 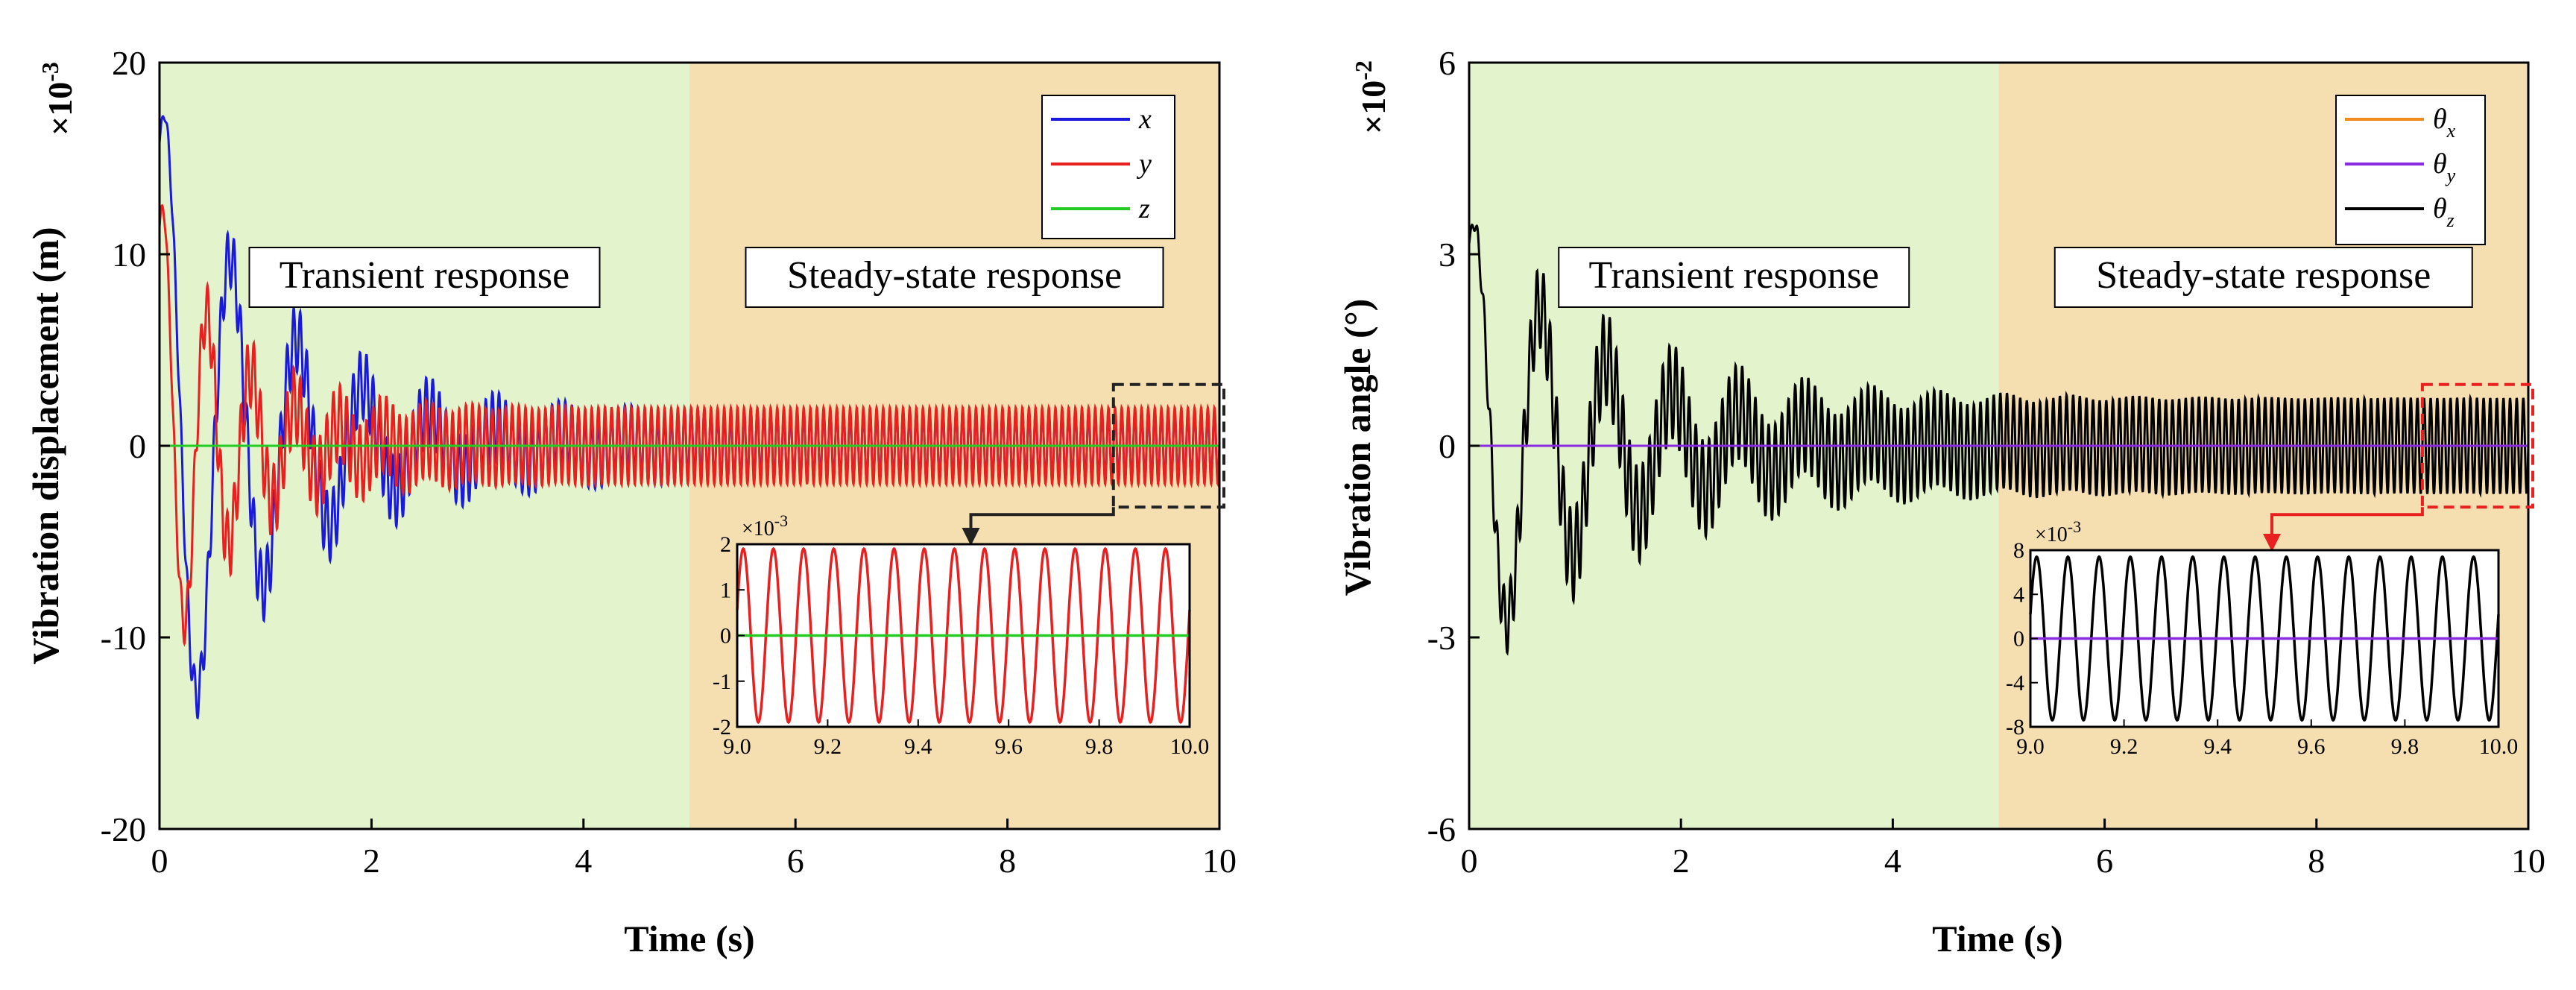 What do you see at coordinates (129, 63) in the screenshot?
I see `y-tick-label: 20` at bounding box center [129, 63].